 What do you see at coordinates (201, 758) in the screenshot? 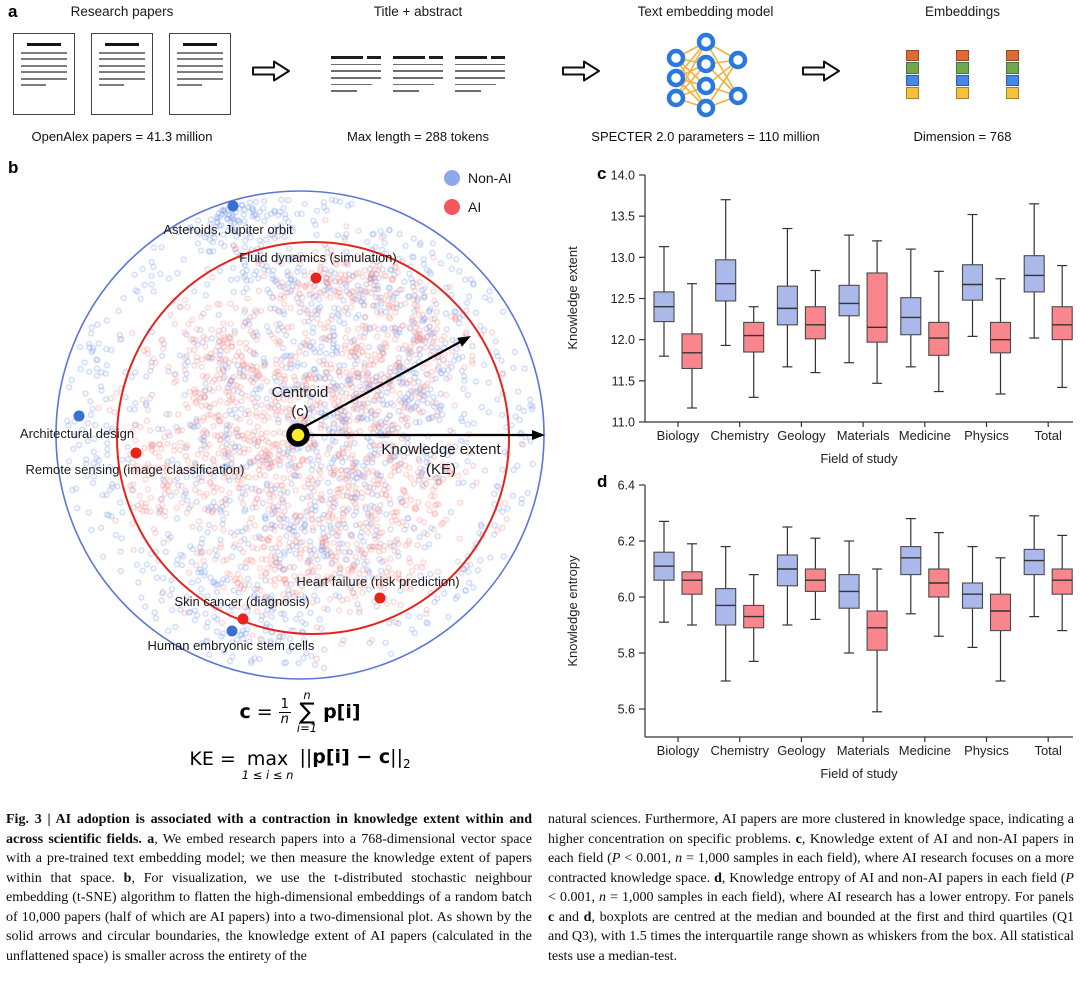
I see `formula-symbol: KE` at bounding box center [201, 758].